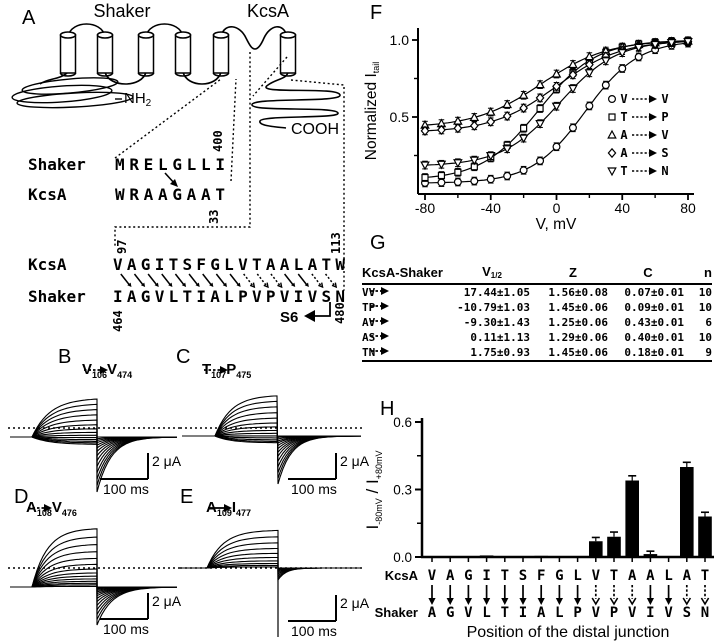 The width and height of the screenshot is (720, 643). I want to click on circle-marker, so click(474, 181).